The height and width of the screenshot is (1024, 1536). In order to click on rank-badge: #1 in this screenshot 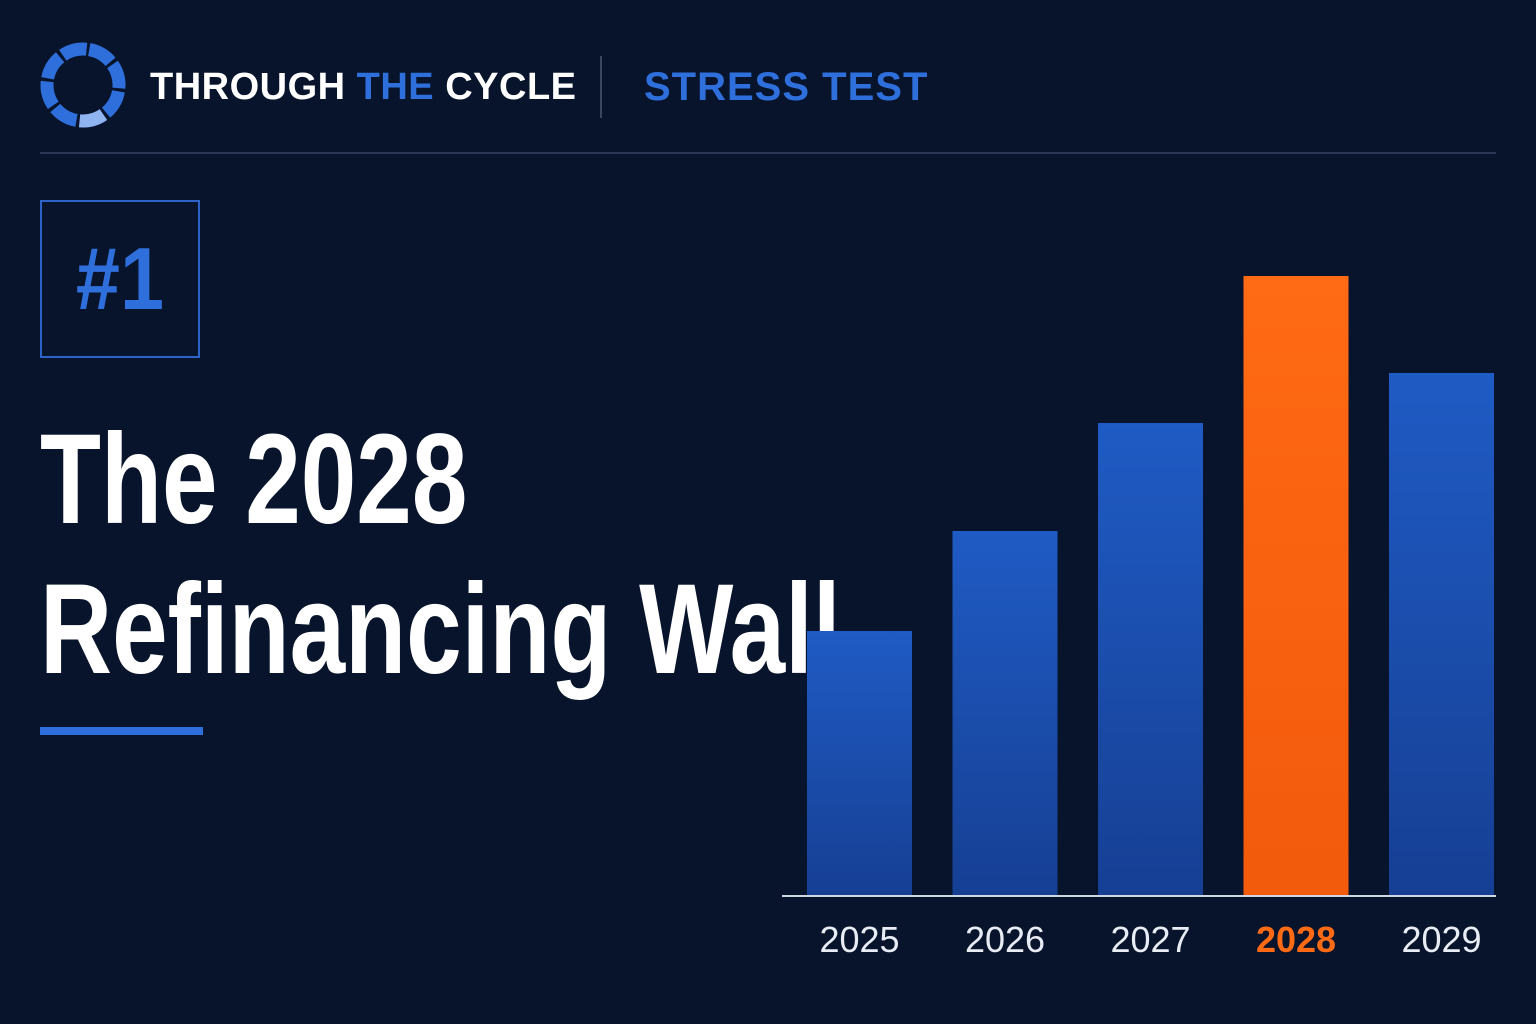, I will do `click(120, 279)`.